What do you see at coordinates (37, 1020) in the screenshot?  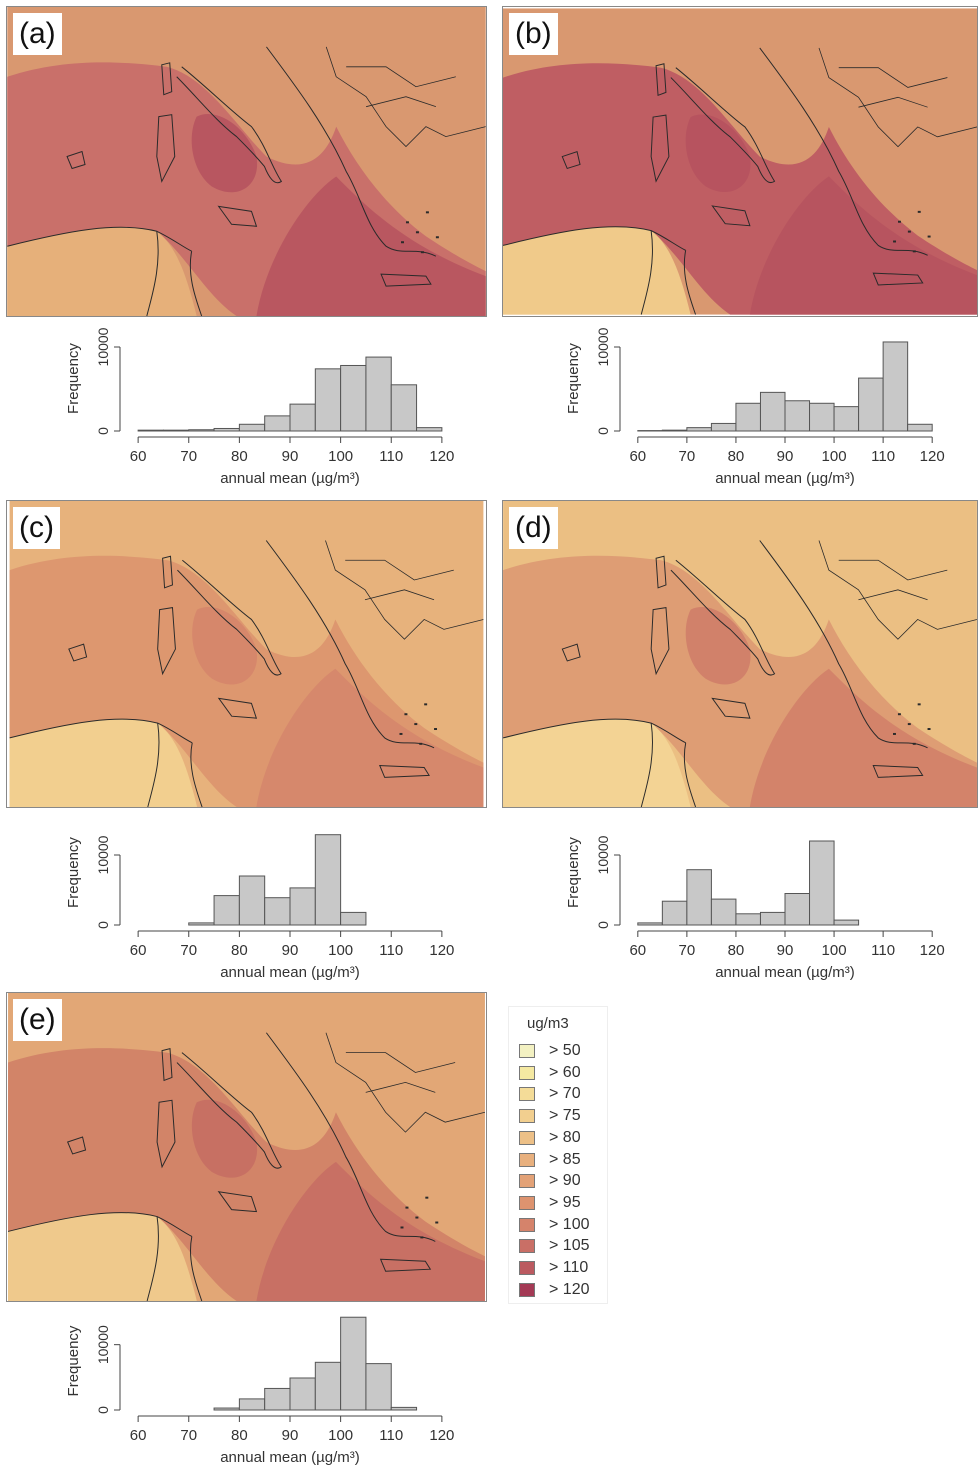 I see `panel-label-e: (e)` at bounding box center [37, 1020].